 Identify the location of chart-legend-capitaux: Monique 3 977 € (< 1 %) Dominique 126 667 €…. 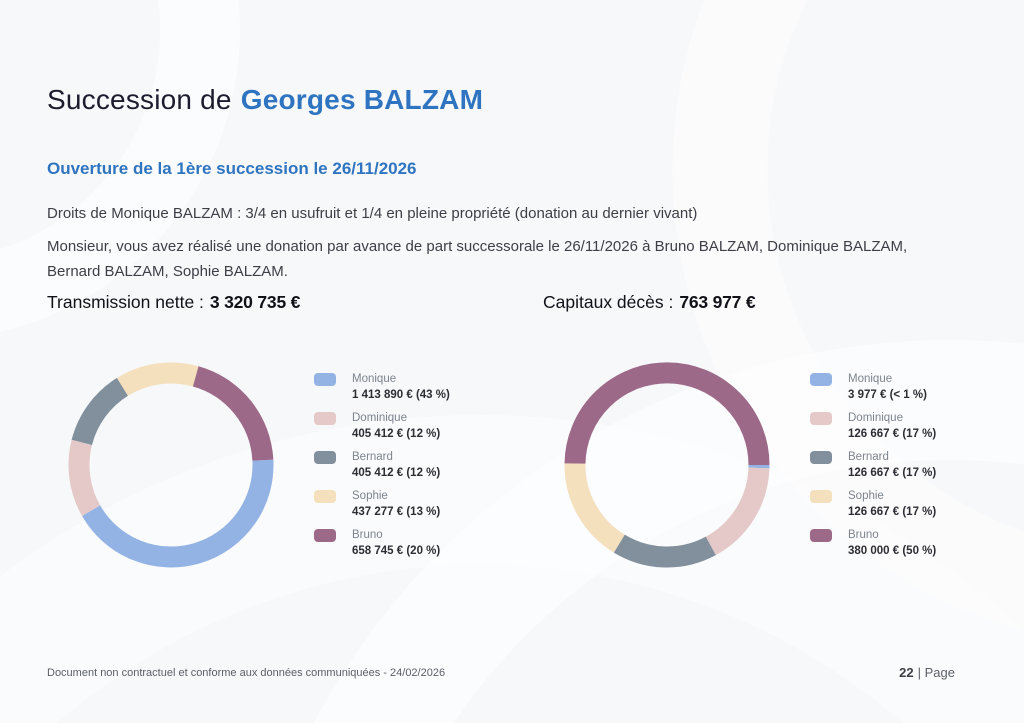
(873, 469).